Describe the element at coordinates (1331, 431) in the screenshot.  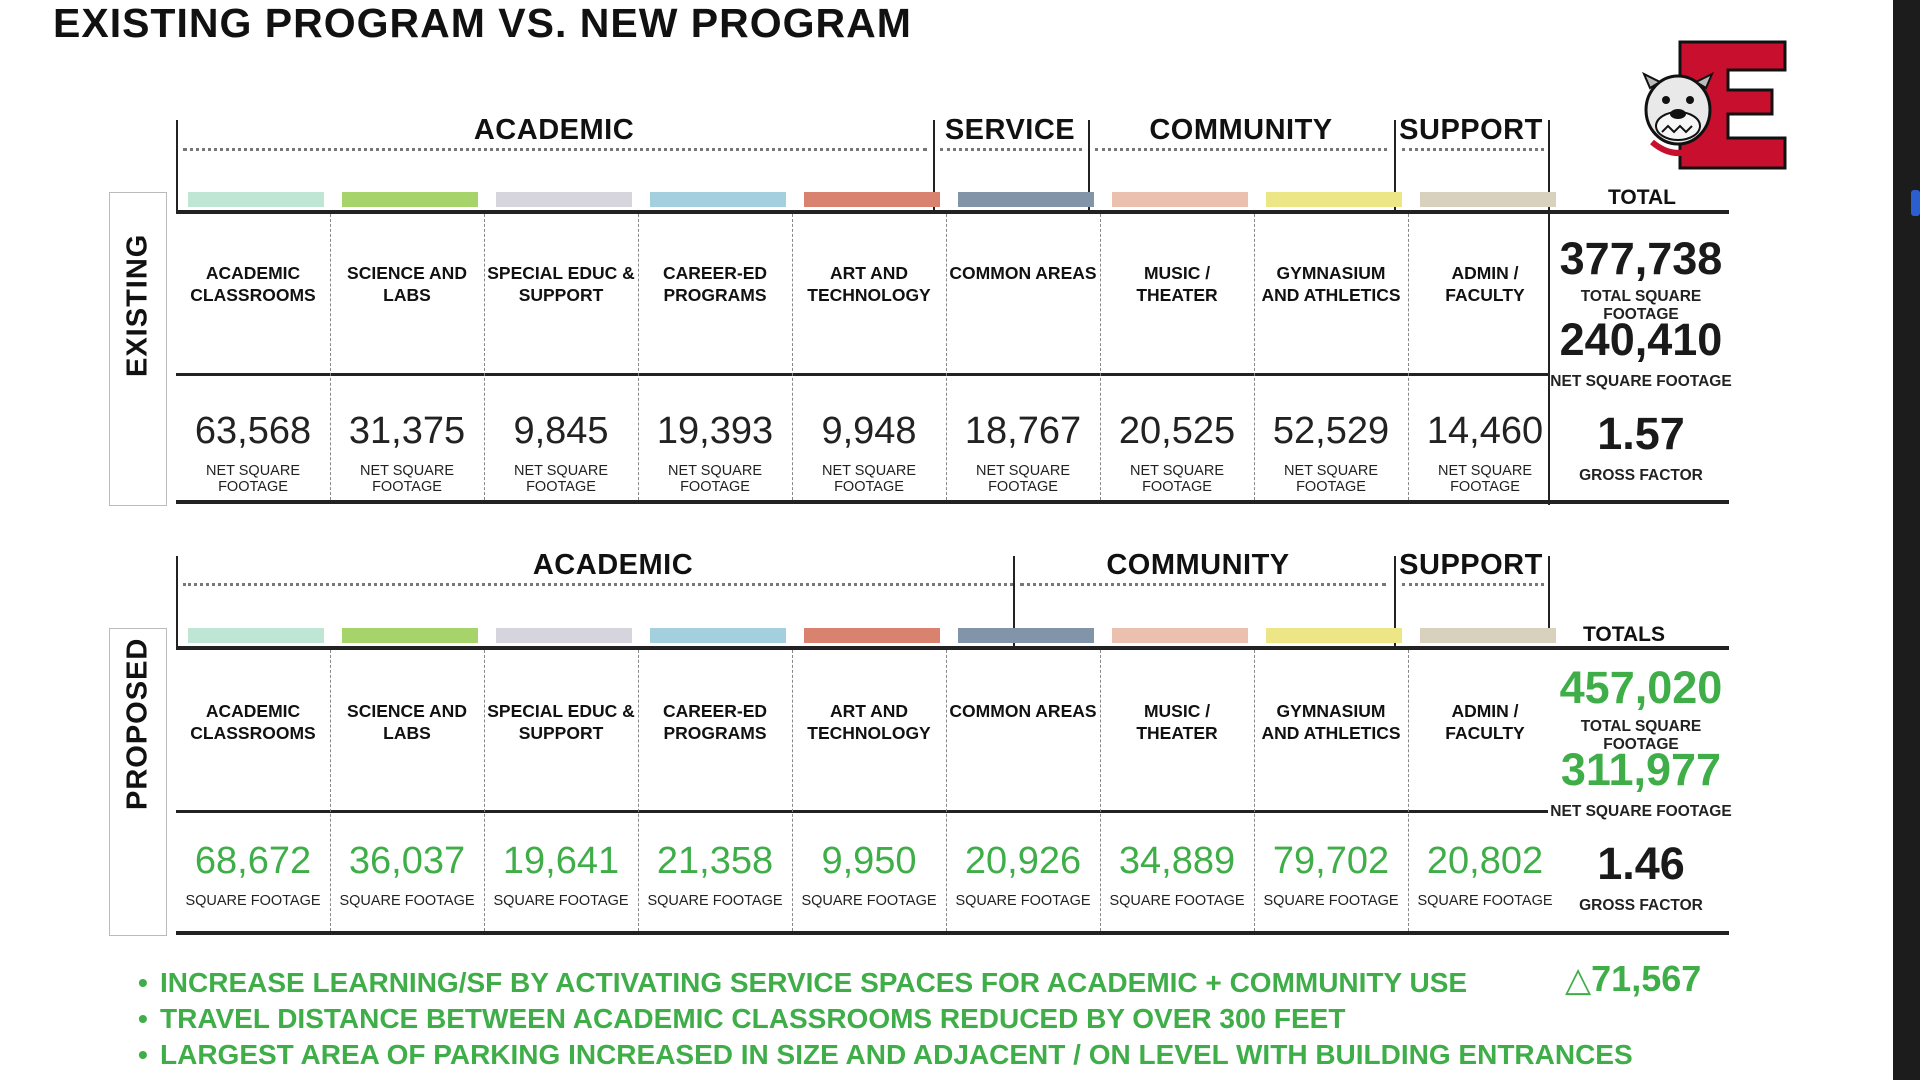
I see `category-value: 52,529` at that location.